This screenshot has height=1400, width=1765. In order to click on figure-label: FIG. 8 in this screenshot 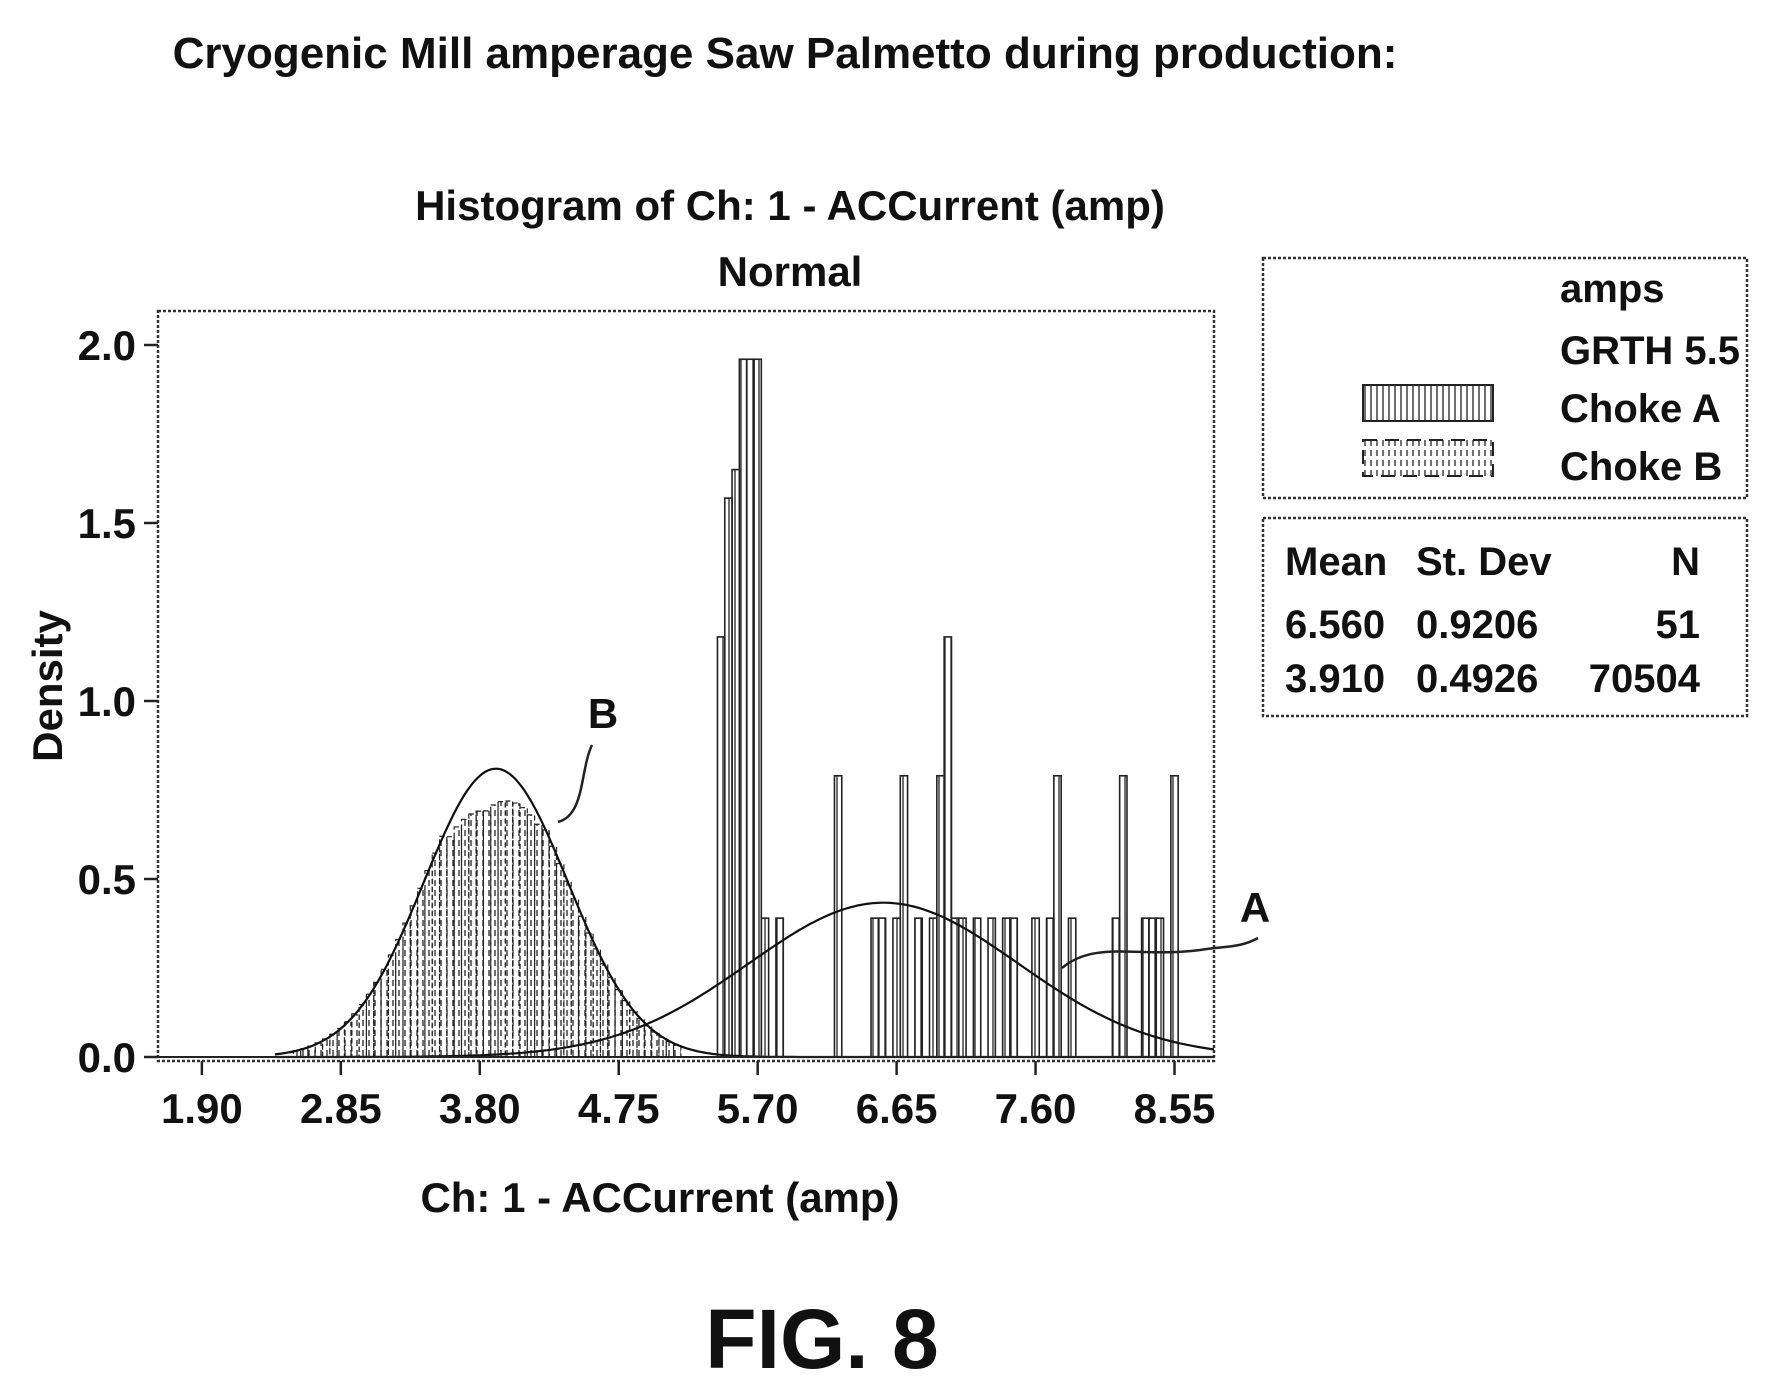, I will do `click(821, 1339)`.